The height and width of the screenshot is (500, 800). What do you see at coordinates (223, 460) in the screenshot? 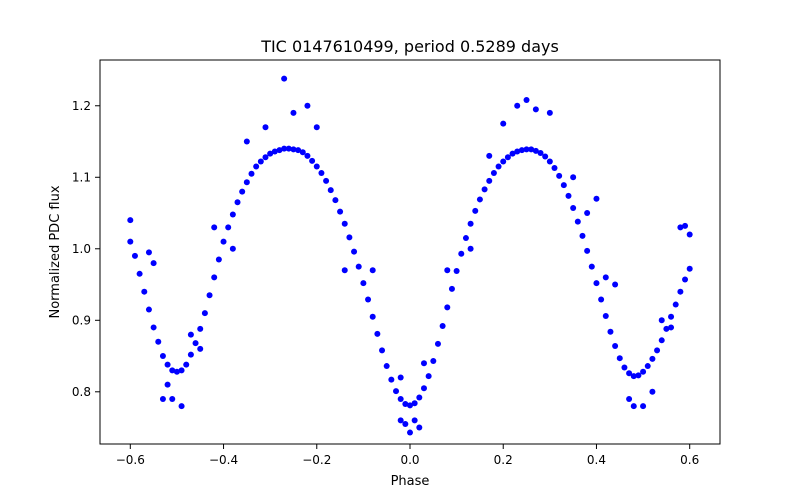
I see `x-tick-label: −0.4` at bounding box center [223, 460].